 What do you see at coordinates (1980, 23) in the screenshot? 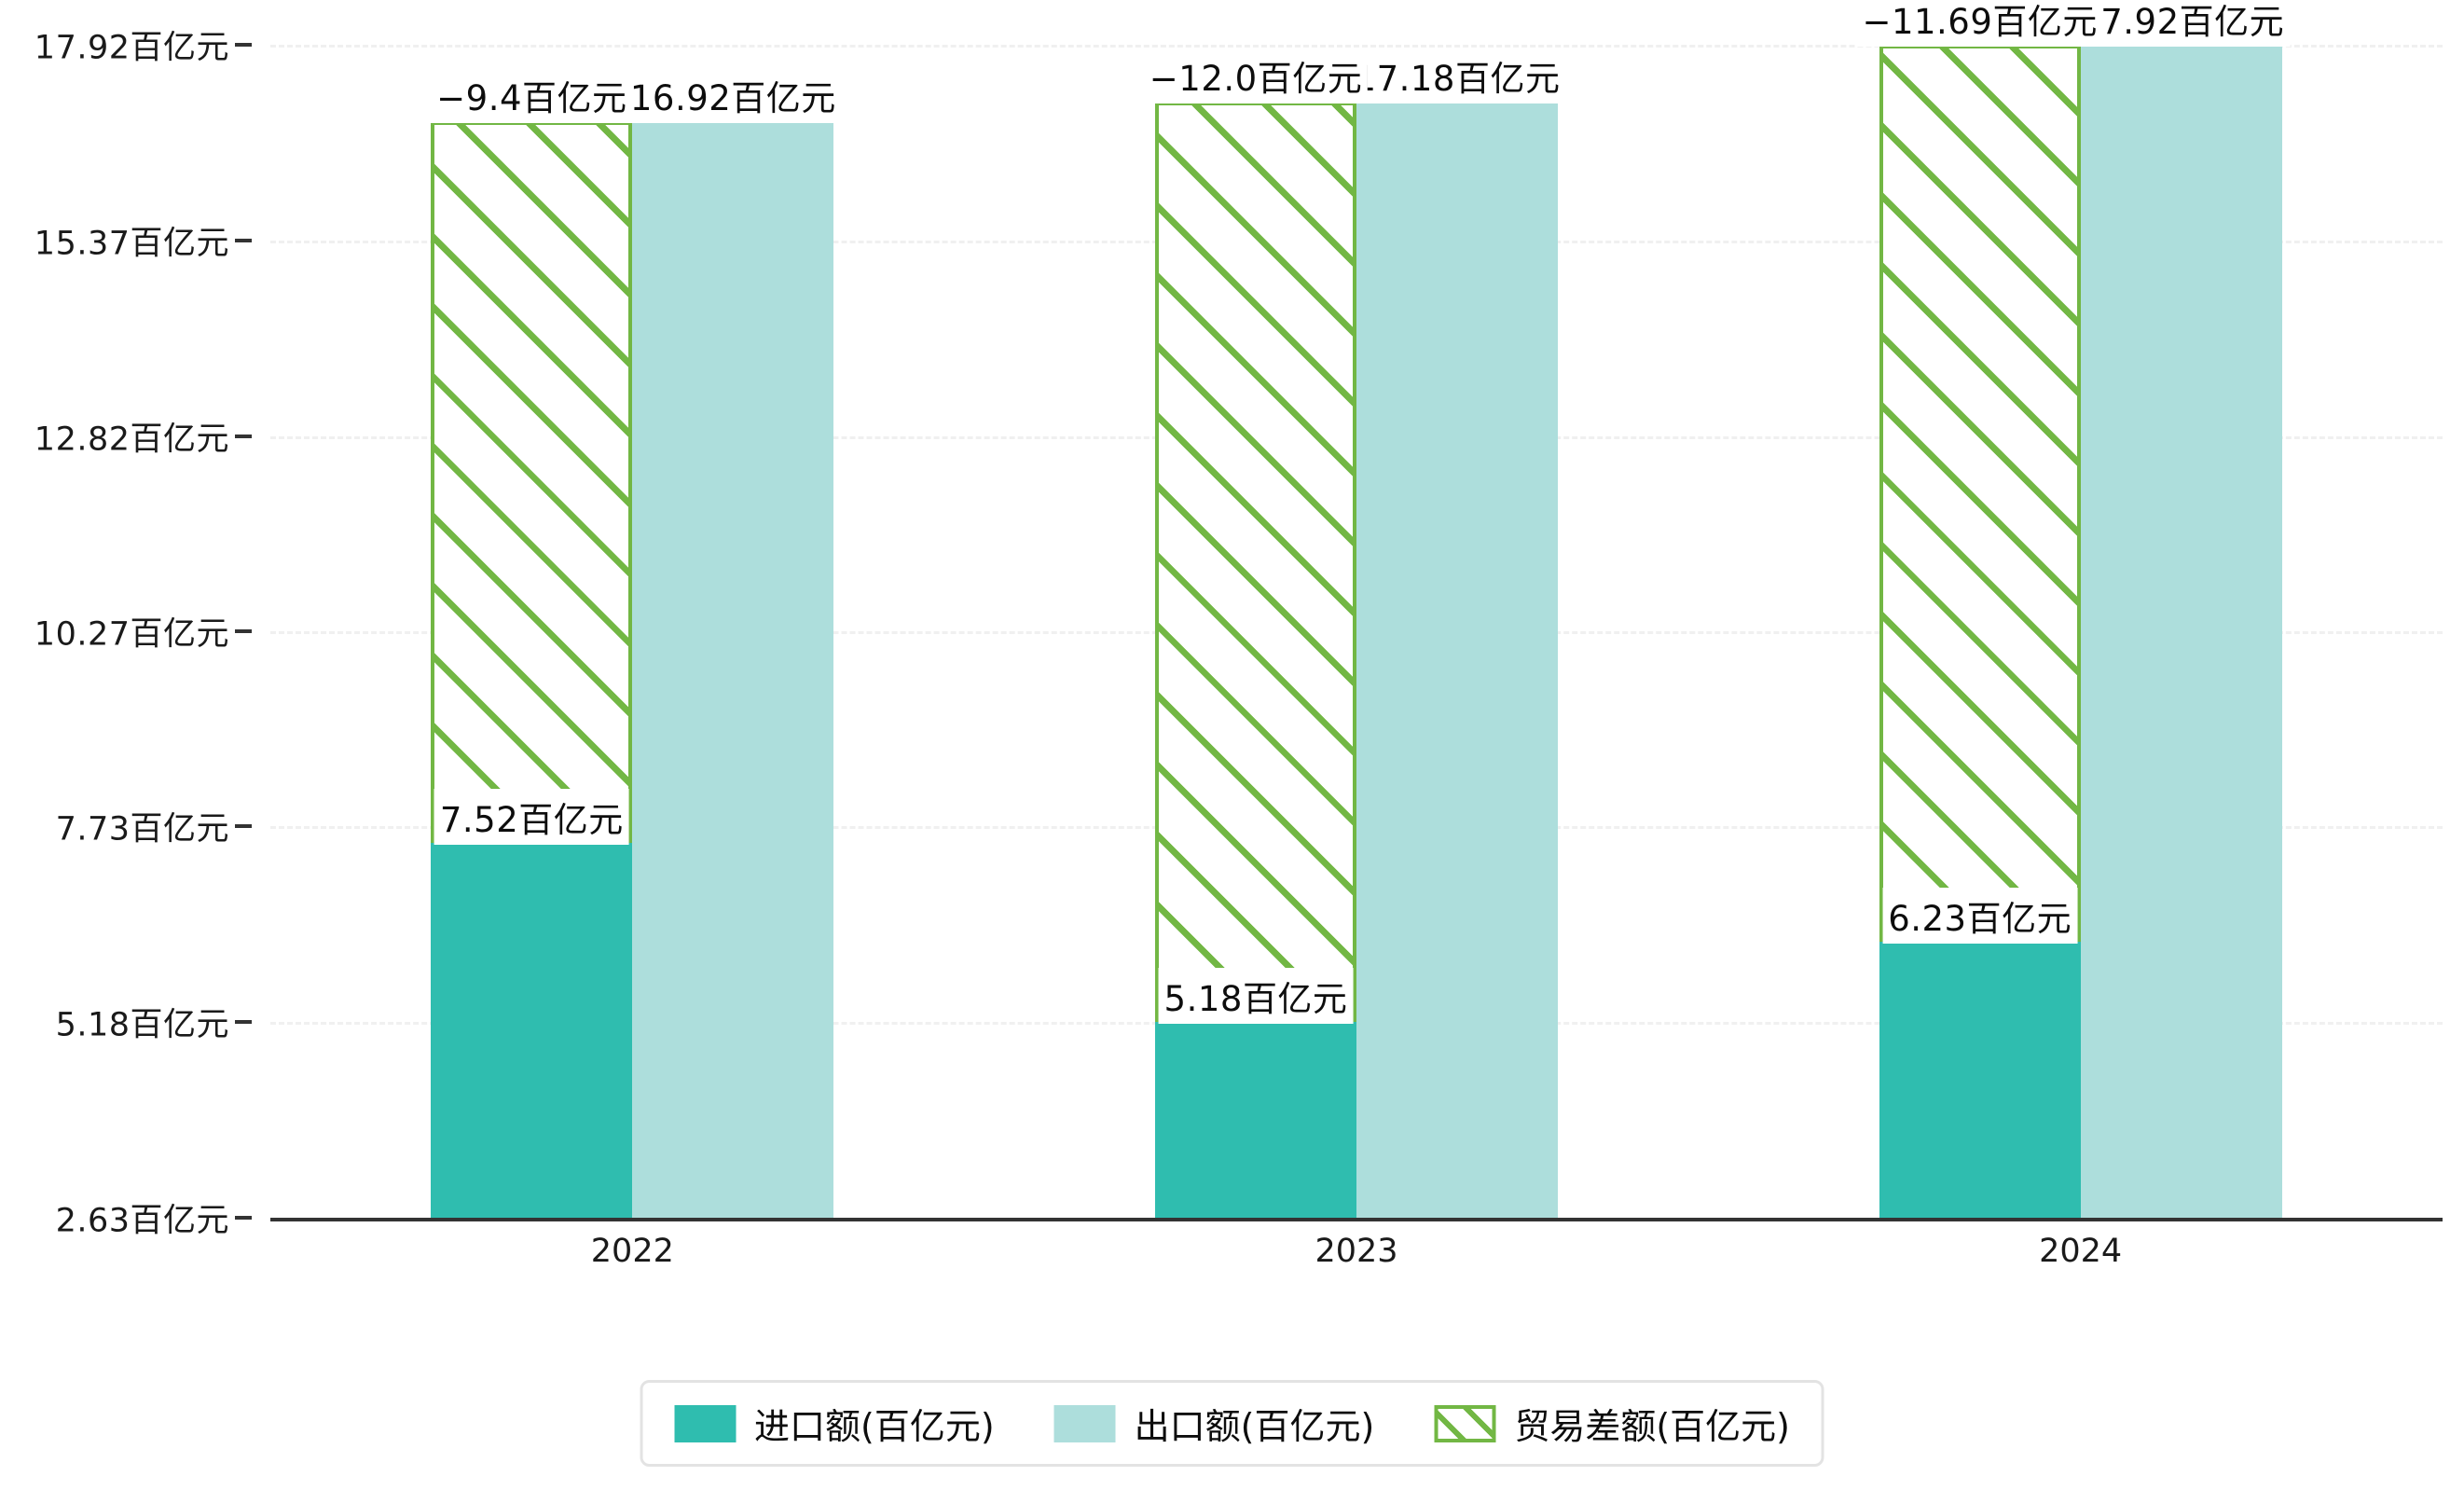
I see `value-label-trade-balance: −11.69百亿元` at bounding box center [1980, 23].